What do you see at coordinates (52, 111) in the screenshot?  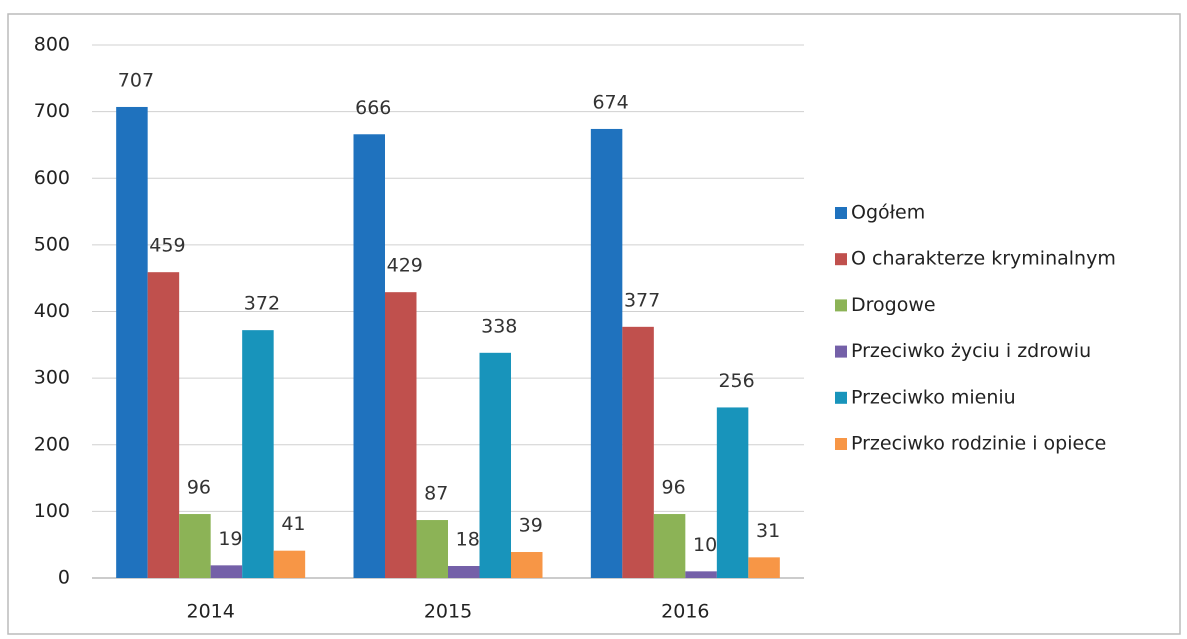 I see `y-tick-label: 700` at bounding box center [52, 111].